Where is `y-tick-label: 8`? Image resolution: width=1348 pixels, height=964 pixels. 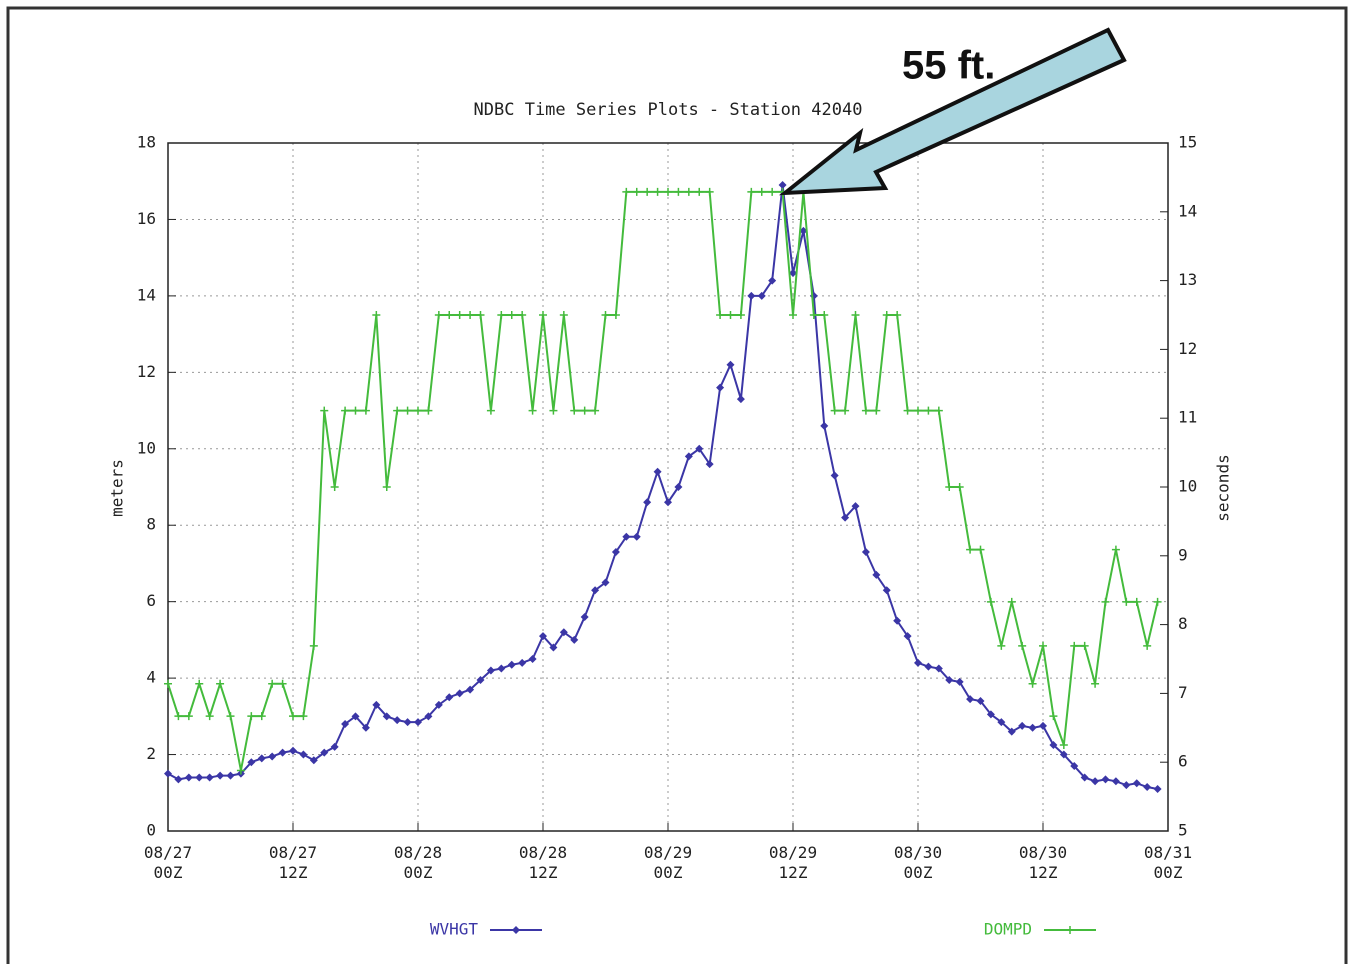 y-tick-label: 8 is located at coordinates (151, 524).